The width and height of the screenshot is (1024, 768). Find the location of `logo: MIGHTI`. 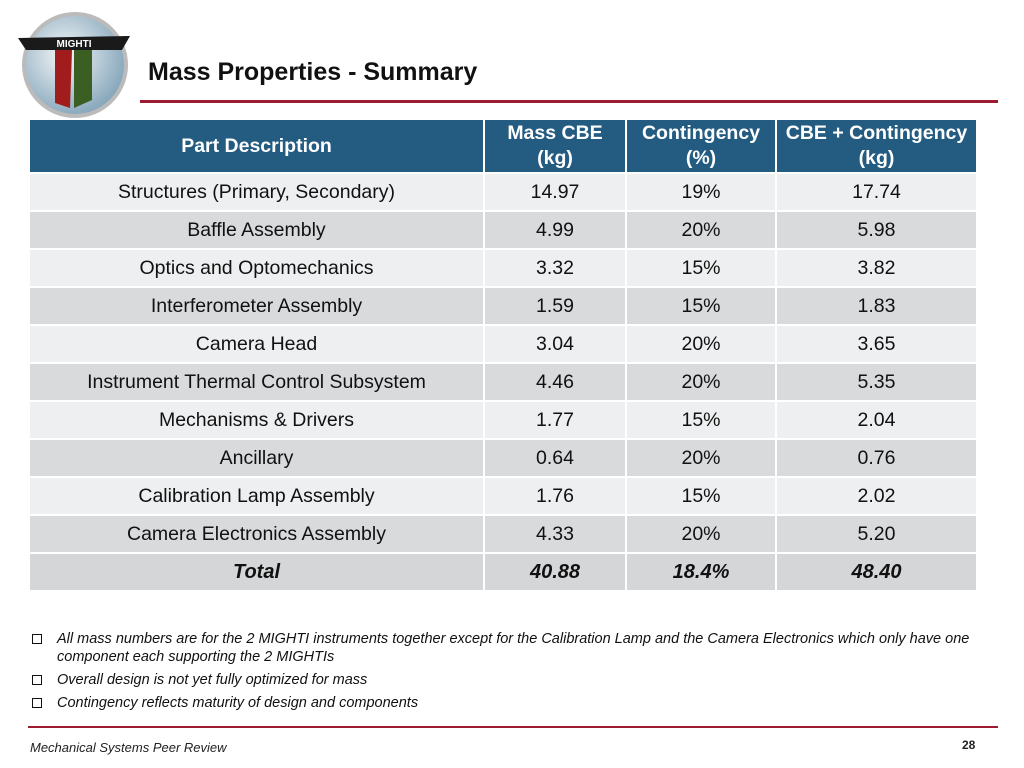

logo: MIGHTI is located at coordinates (74, 65).